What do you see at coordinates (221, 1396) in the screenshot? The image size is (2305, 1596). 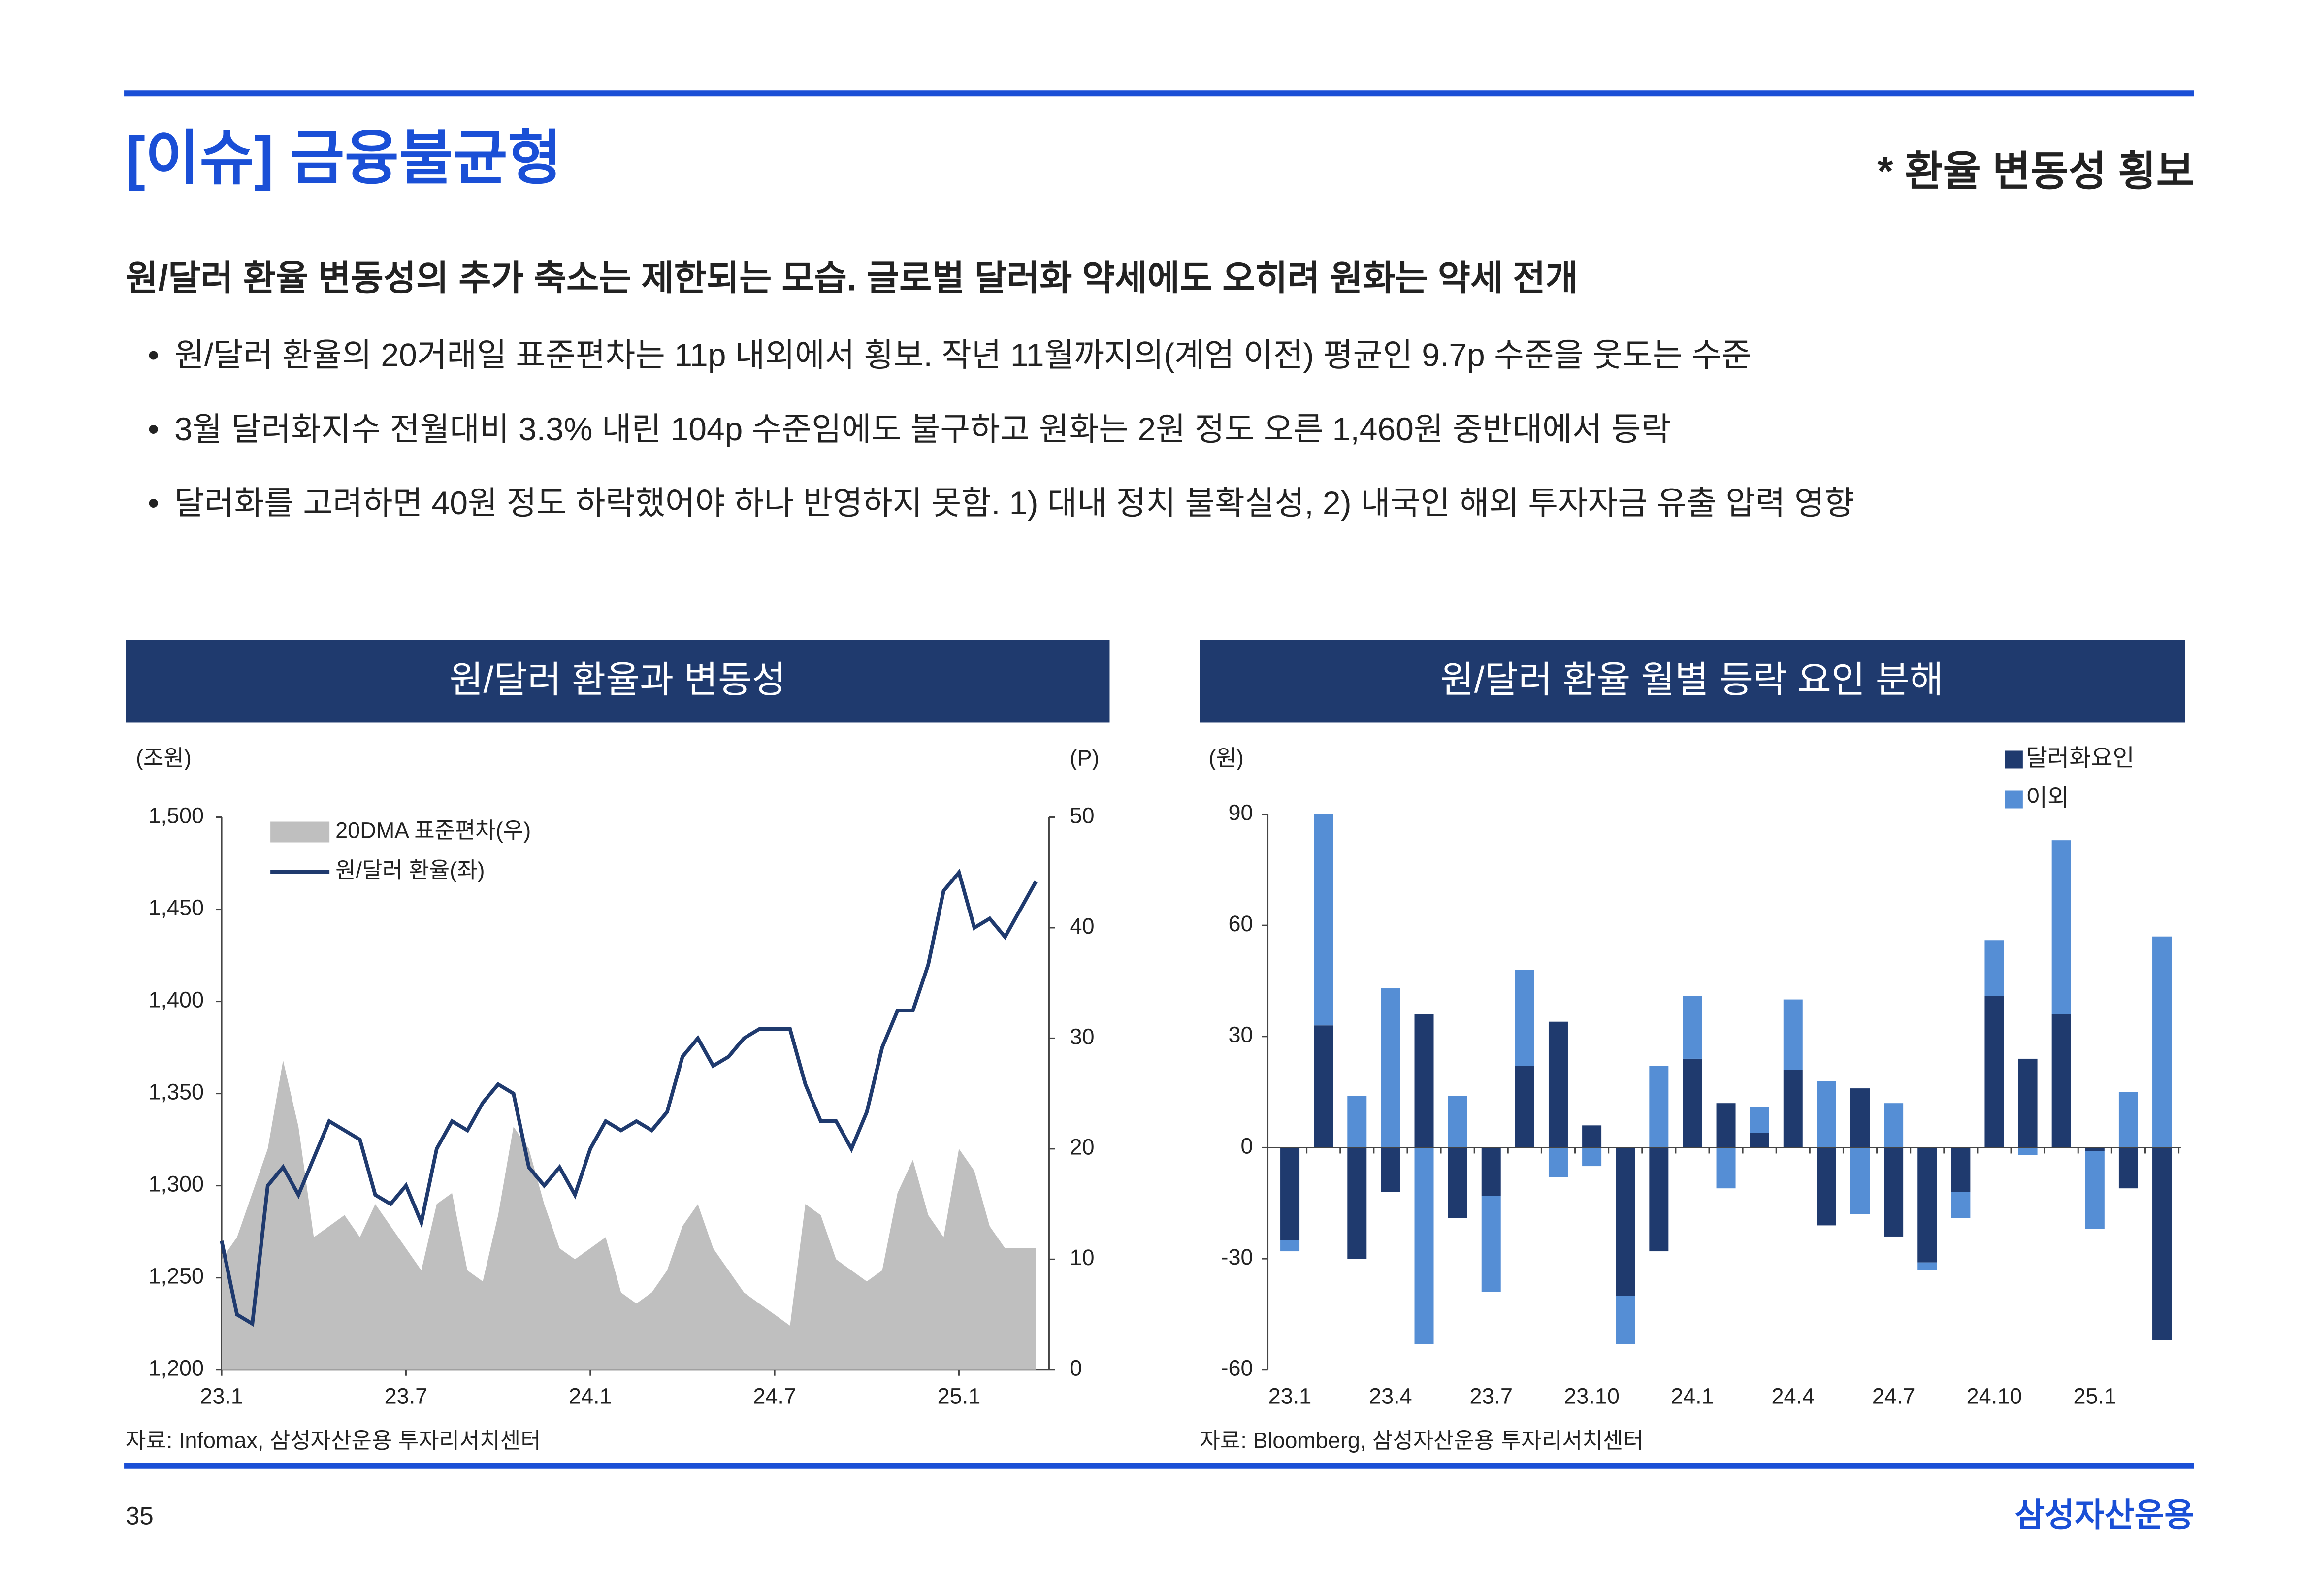 I see `x-tick-label: 23.1` at bounding box center [221, 1396].